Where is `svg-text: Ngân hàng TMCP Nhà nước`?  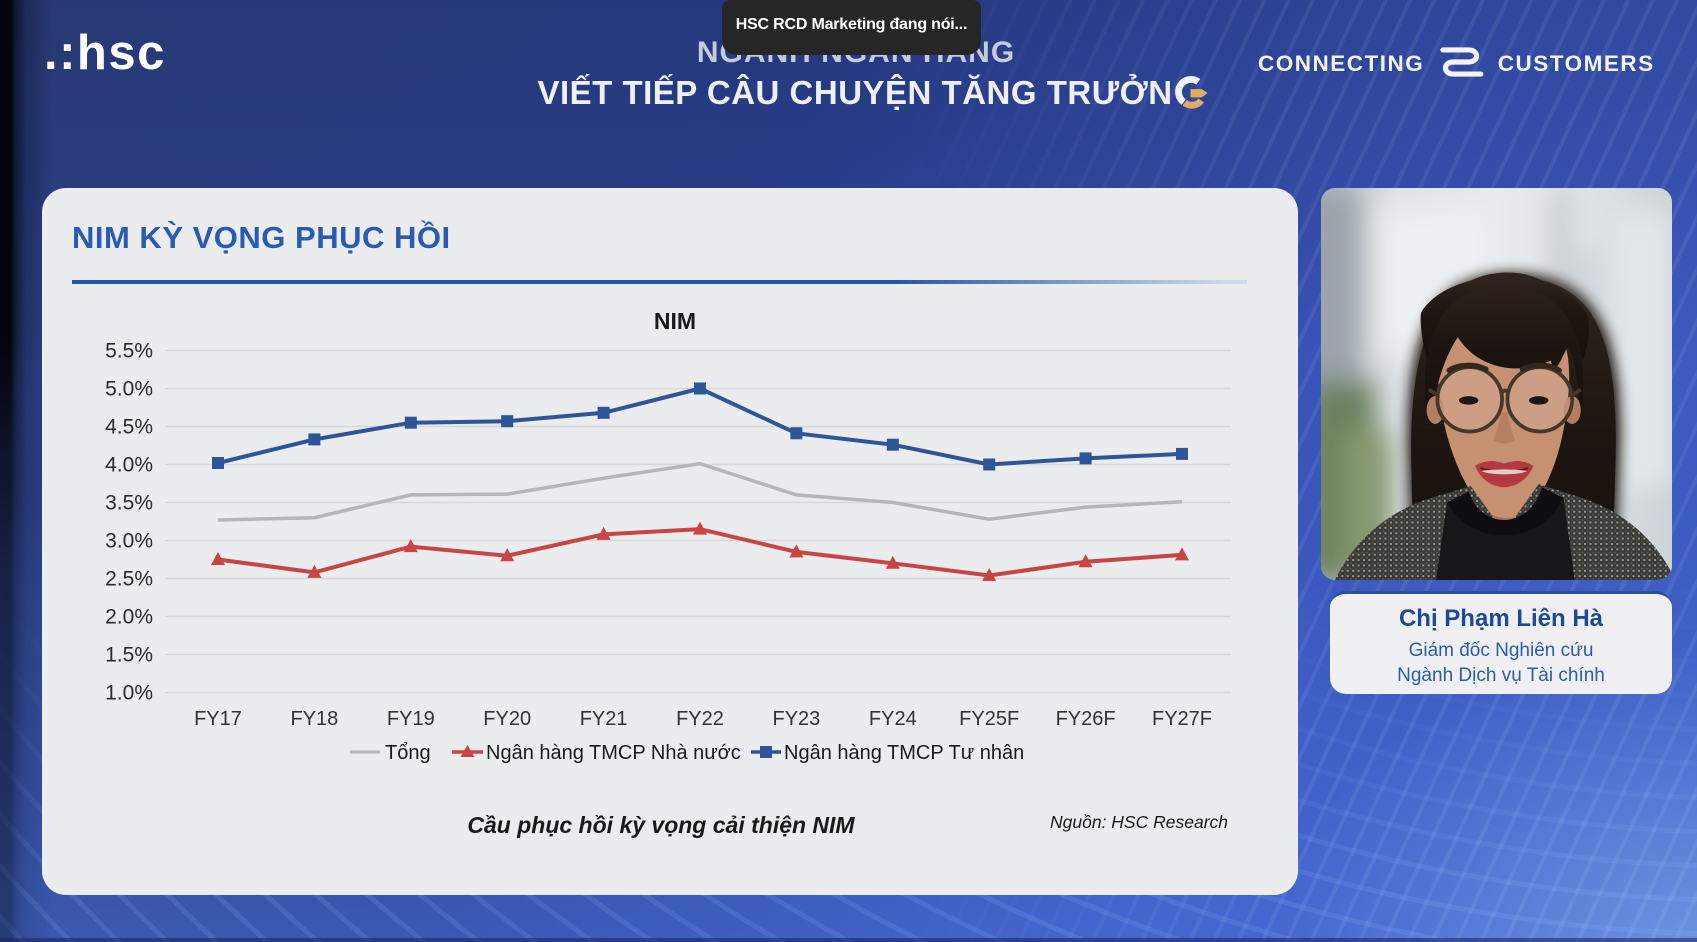
svg-text: Ngân hàng TMCP Nhà nước is located at coordinates (613, 753).